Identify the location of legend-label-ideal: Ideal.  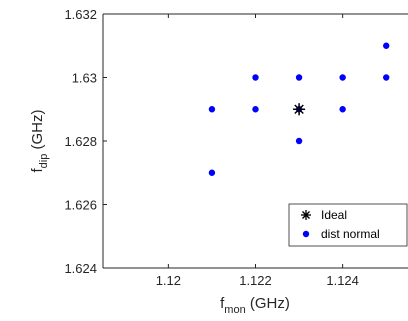
(334, 215).